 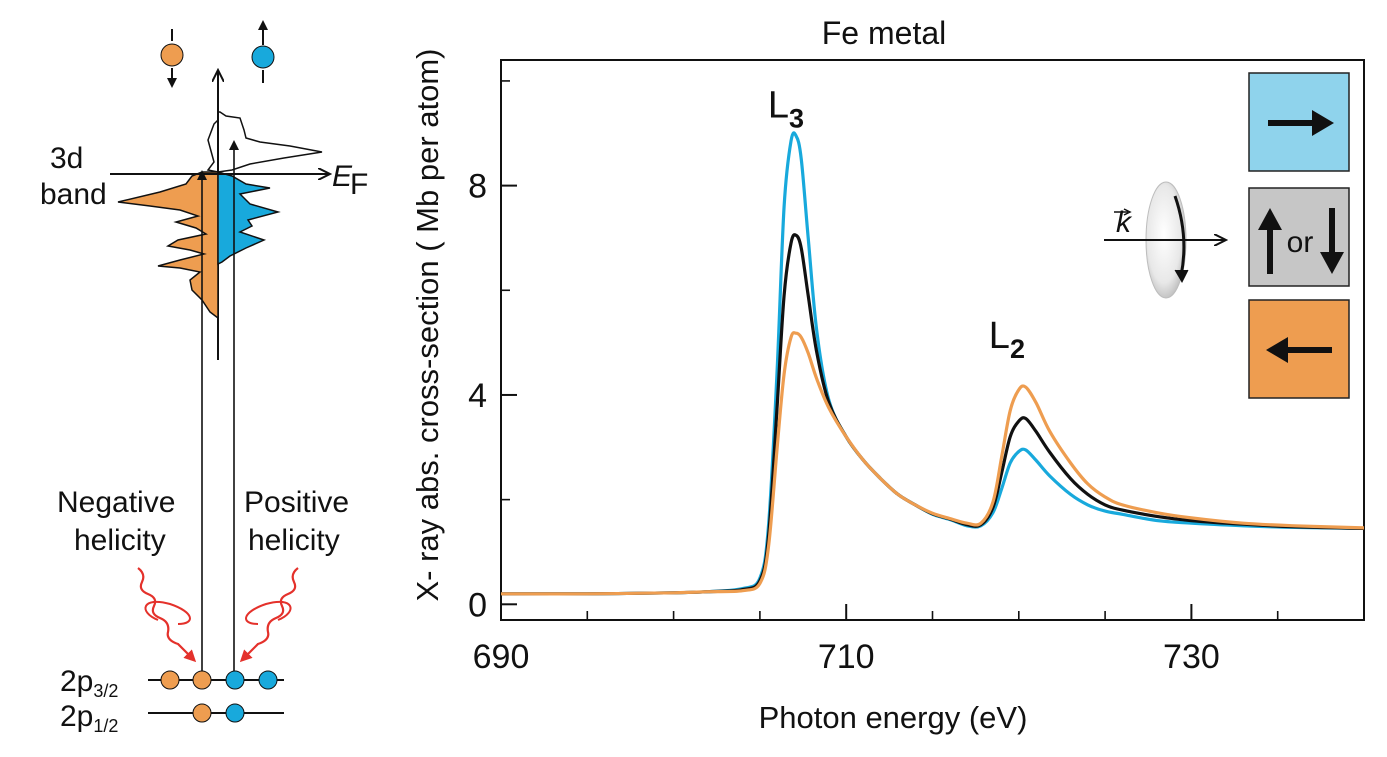 I want to click on left-arrow-icon, so click(x=1299, y=350).